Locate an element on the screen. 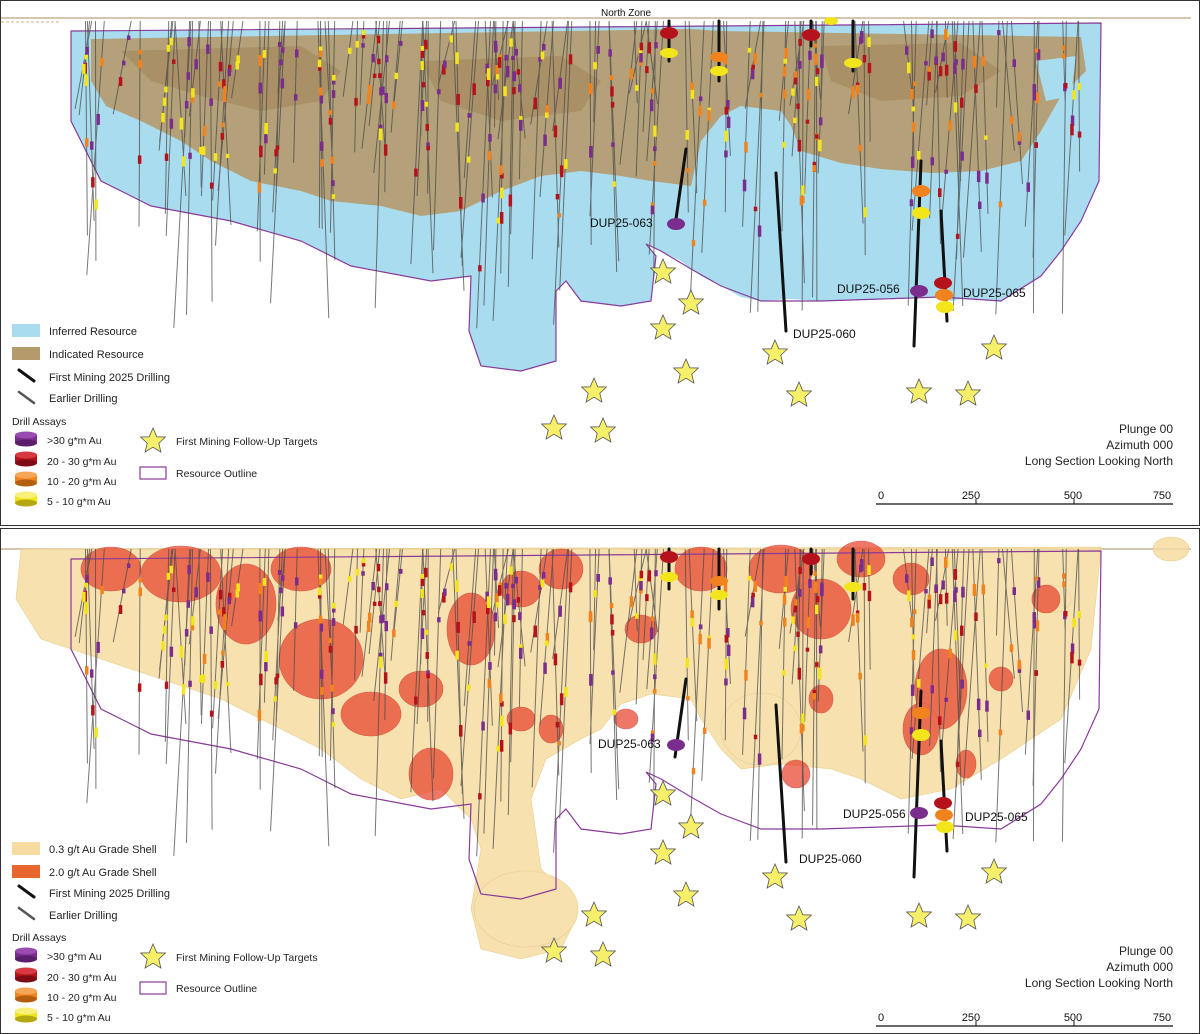  legend-label-first-mining: First Mining 2025 Drilling is located at coordinates (109, 894).